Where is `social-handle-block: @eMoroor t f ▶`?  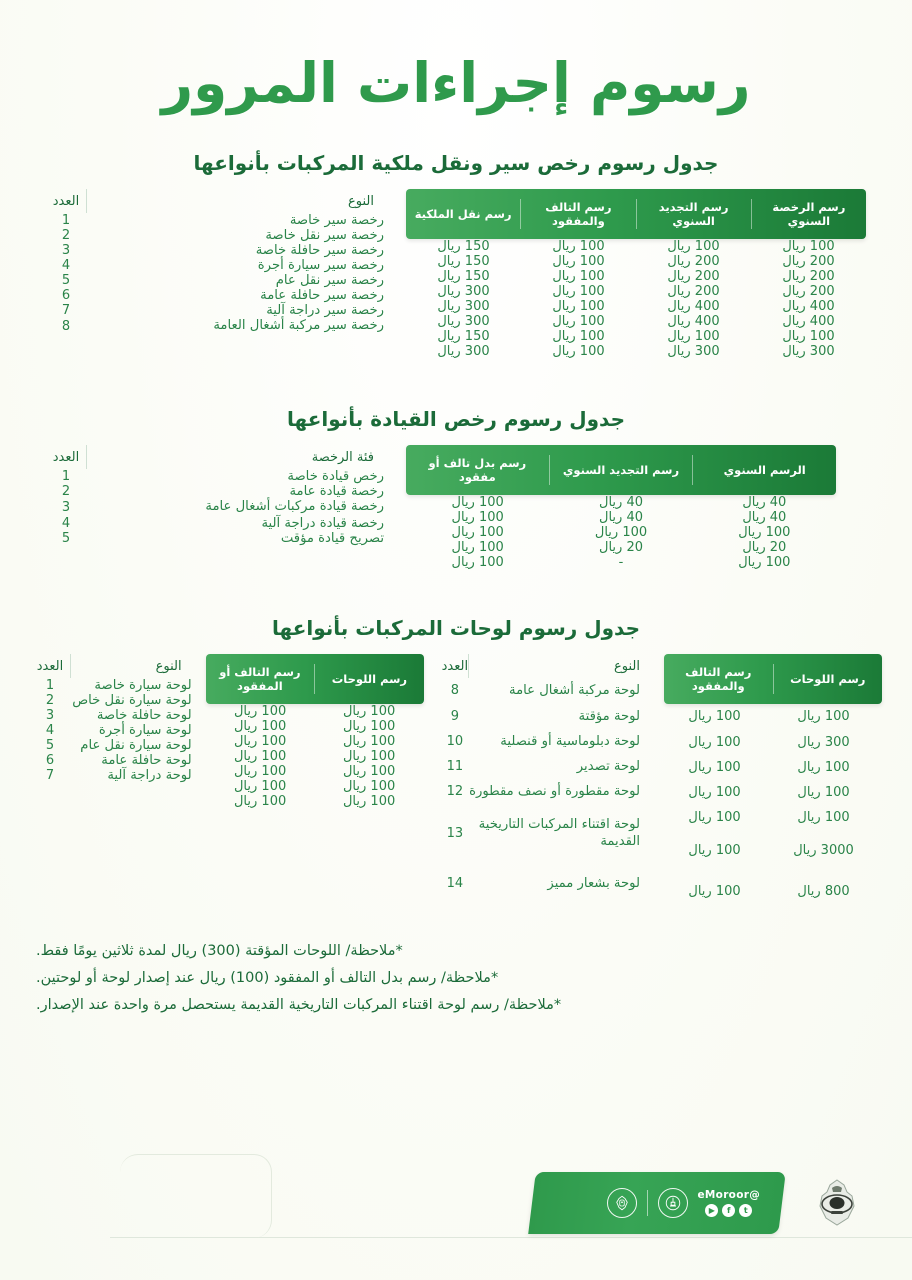 social-handle-block: @eMoroor t f ▶ is located at coordinates (729, 1203).